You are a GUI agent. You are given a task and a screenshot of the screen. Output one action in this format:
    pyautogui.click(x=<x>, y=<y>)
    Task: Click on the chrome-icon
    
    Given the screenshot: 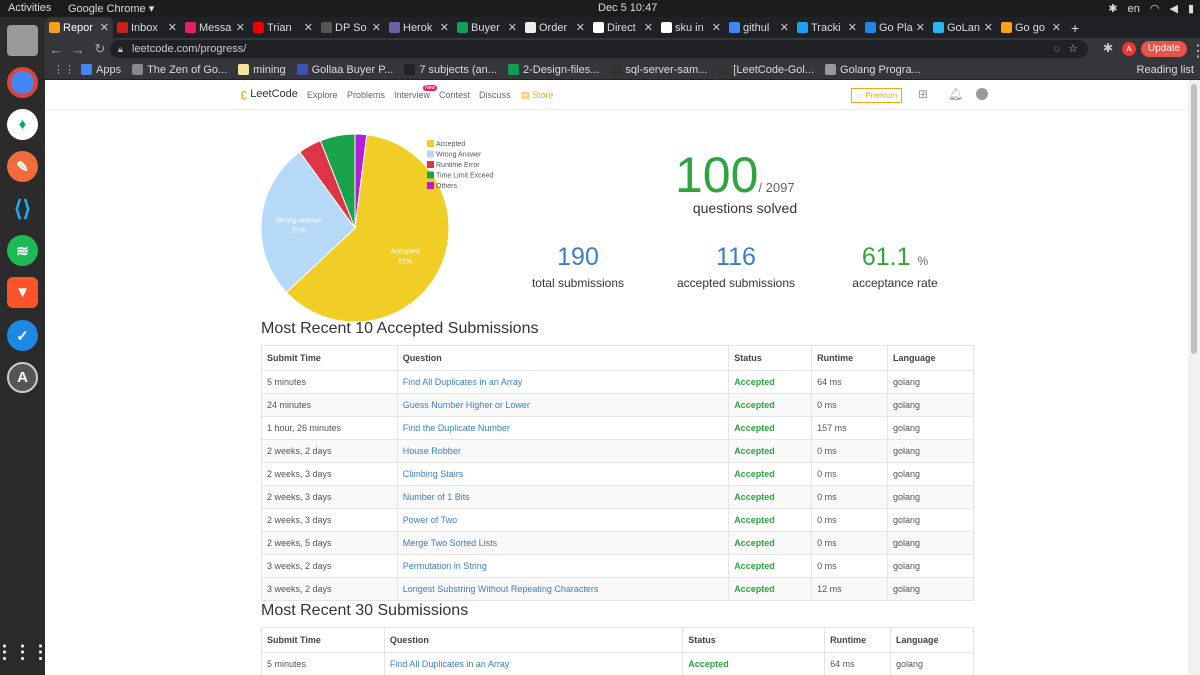 What is the action you would take?
    pyautogui.click(x=22, y=82)
    